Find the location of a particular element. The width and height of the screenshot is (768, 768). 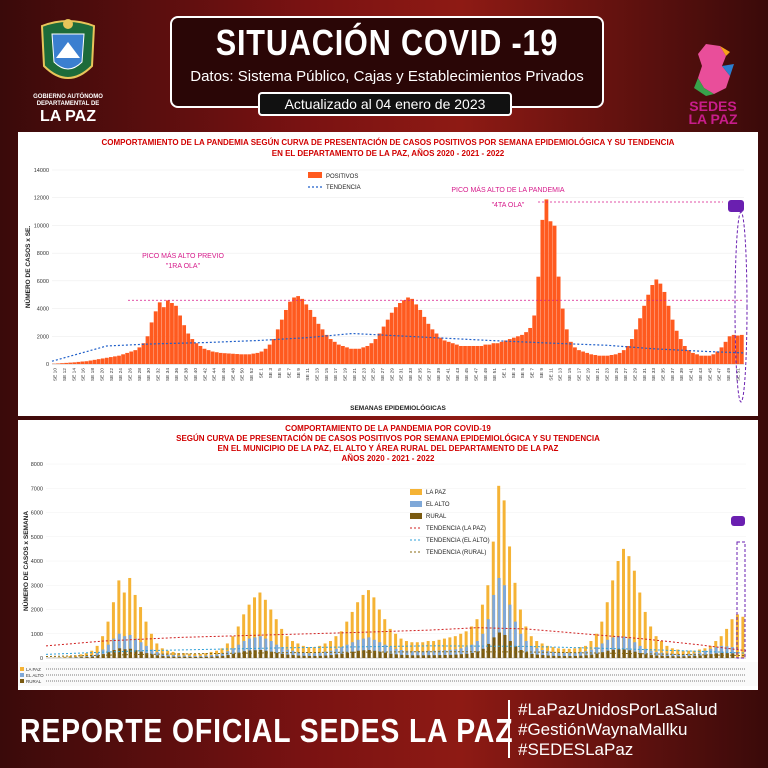

chart2-ytick-label: 2000 is located at coordinates (37, 611).